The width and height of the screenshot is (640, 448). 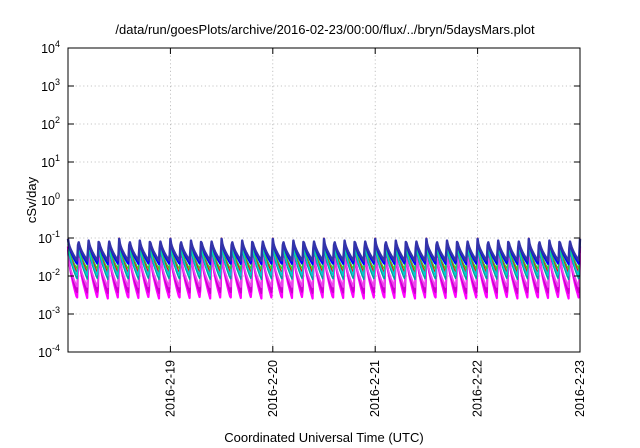 I want to click on y-tick-label: 10⁻³, so click(x=49, y=313).